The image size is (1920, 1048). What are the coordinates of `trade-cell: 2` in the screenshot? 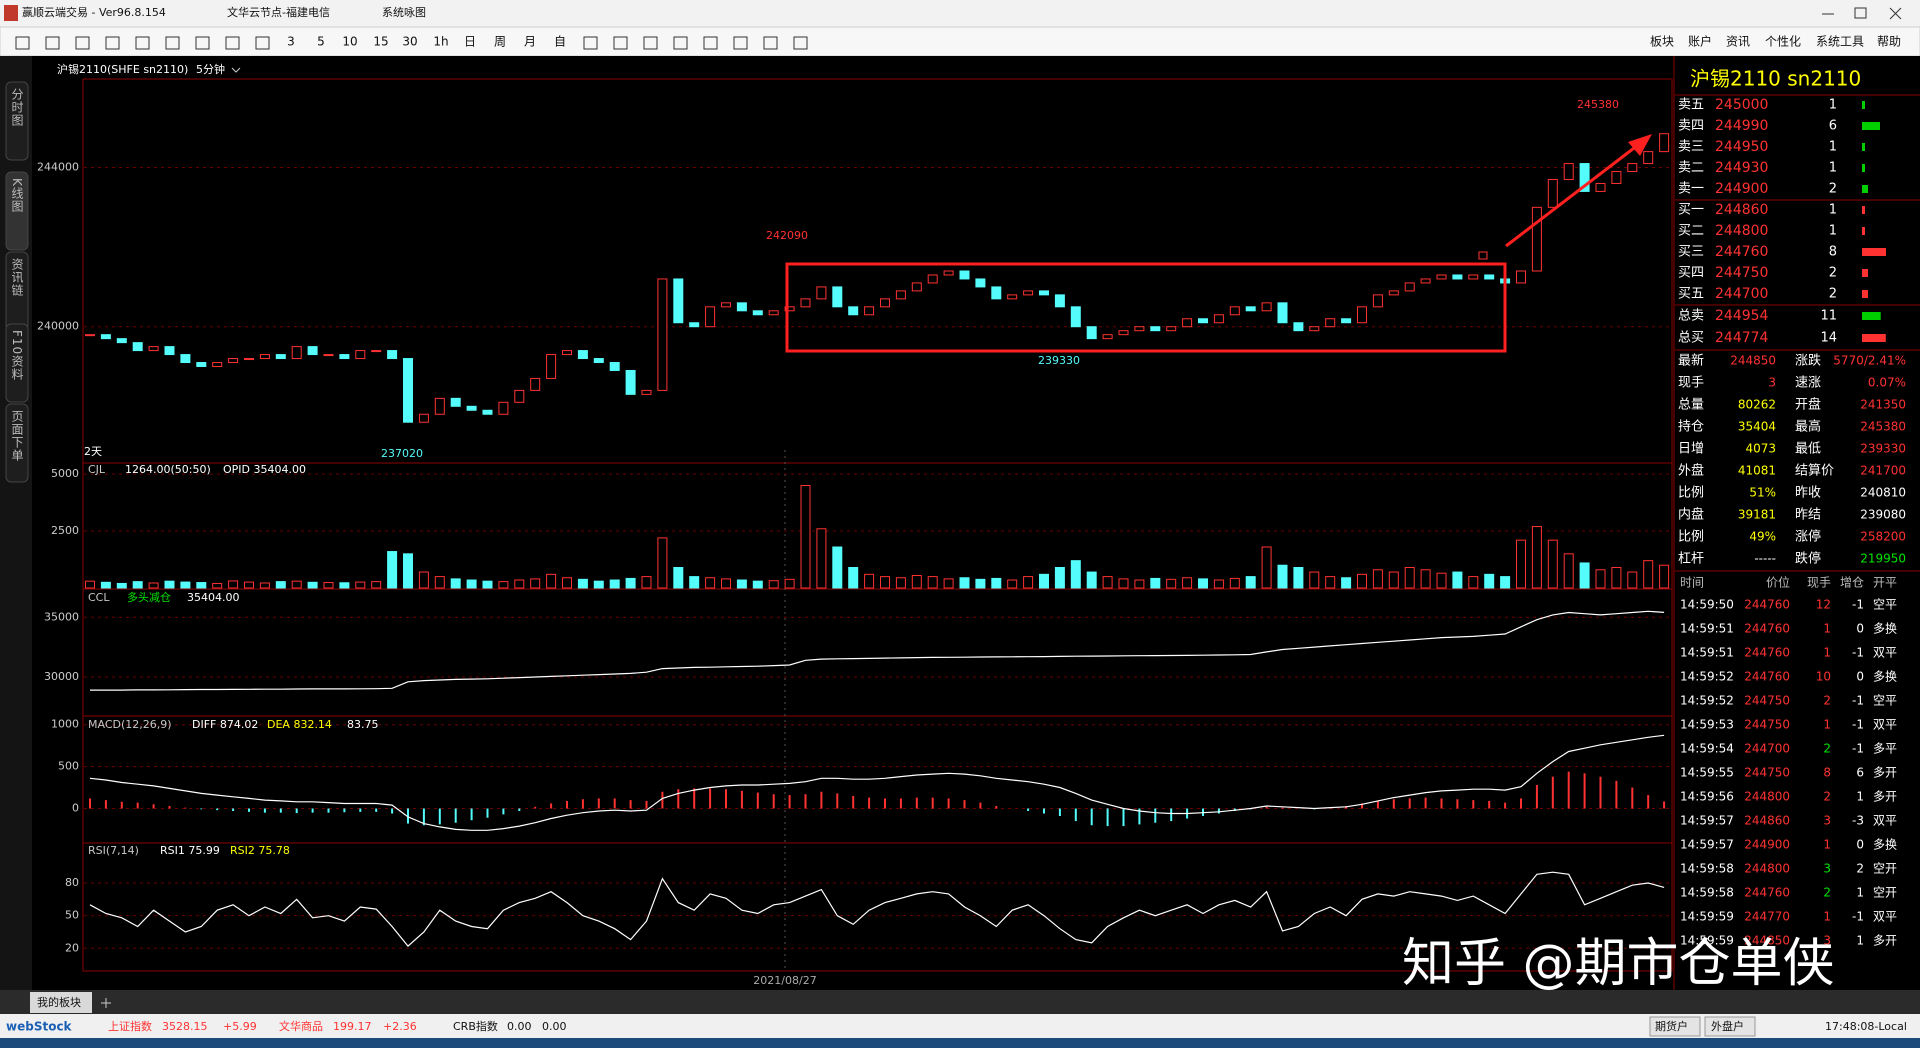 It's located at (1827, 893).